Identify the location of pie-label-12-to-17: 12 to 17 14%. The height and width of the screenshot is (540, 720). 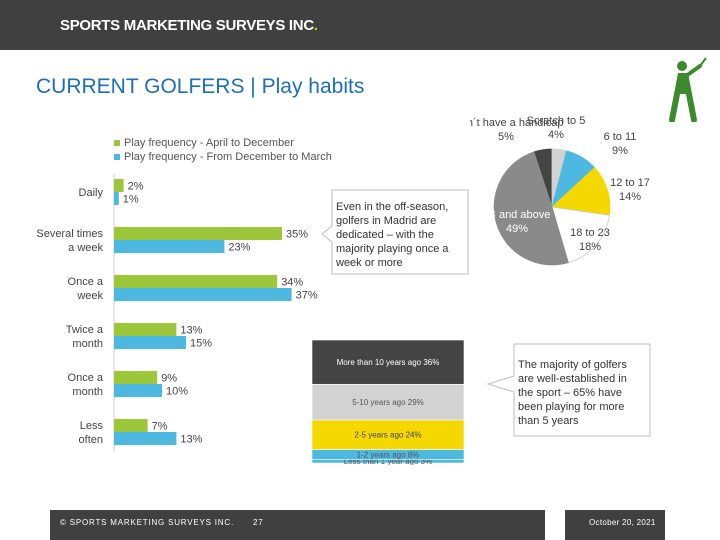
(630, 190).